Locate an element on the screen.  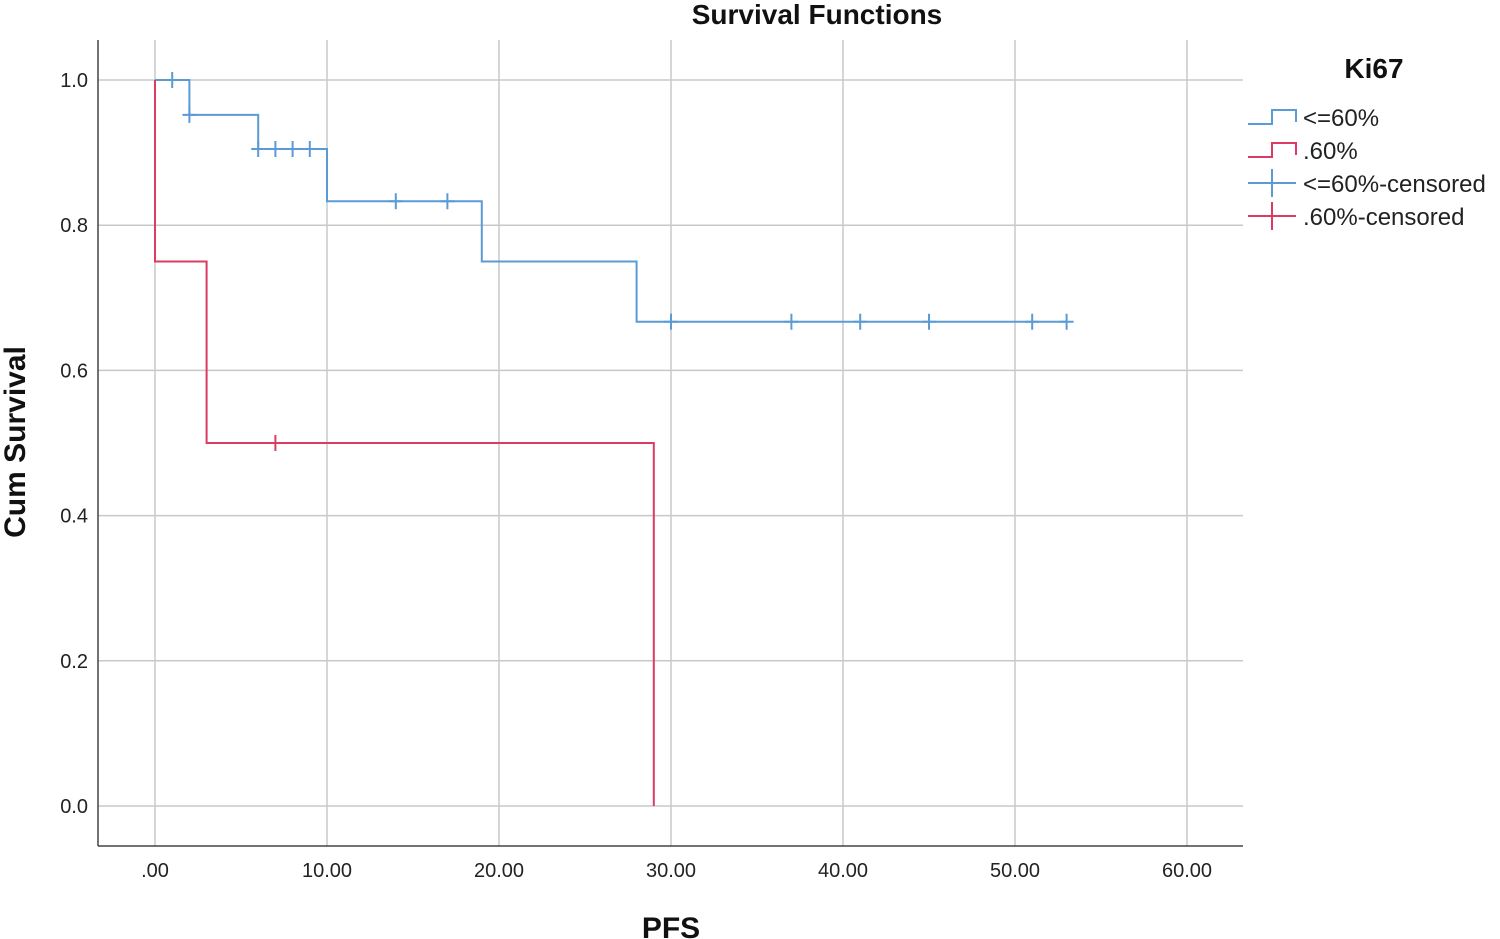
legend-item: <=60% is located at coordinates (1313, 118).